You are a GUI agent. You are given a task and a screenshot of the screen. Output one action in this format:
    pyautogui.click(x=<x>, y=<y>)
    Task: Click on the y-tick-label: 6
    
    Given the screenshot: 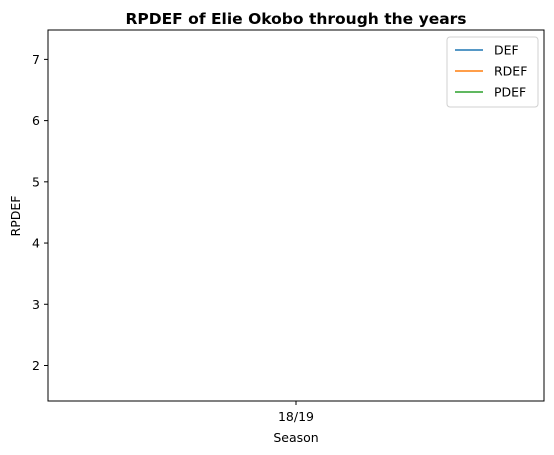 What is the action you would take?
    pyautogui.click(x=36, y=120)
    